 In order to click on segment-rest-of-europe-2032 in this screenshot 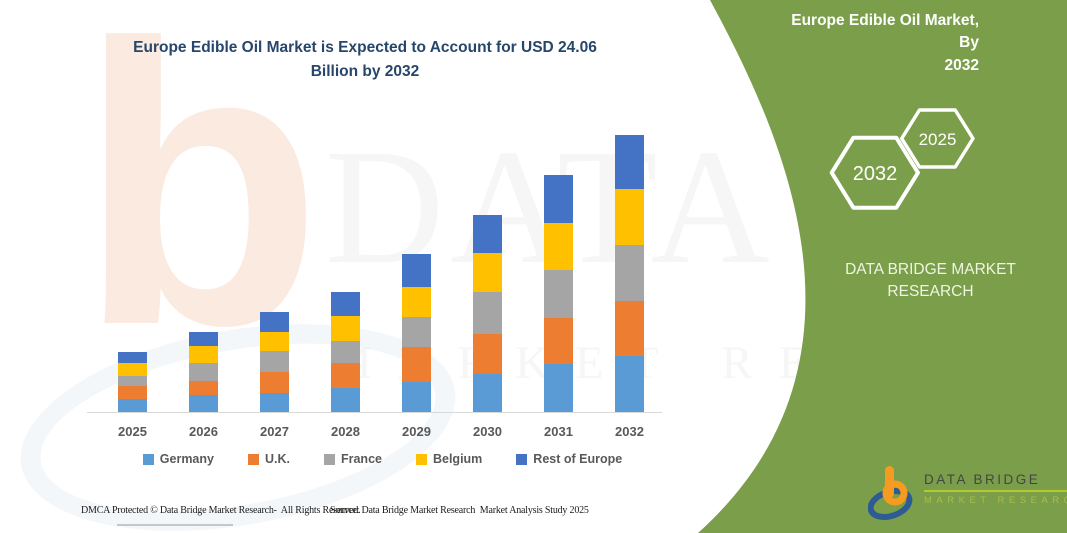, I will do `click(629, 162)`.